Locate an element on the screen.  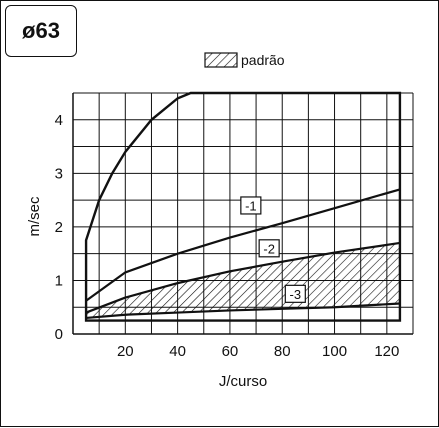
y-tick-label: 1 is located at coordinates (59, 280).